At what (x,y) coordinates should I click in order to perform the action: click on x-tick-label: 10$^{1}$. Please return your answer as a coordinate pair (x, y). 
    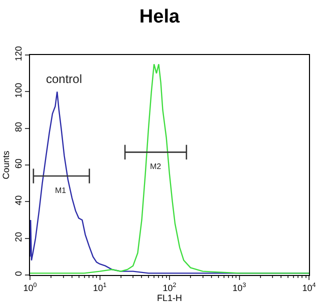
    Looking at the image, I should click on (99, 287).